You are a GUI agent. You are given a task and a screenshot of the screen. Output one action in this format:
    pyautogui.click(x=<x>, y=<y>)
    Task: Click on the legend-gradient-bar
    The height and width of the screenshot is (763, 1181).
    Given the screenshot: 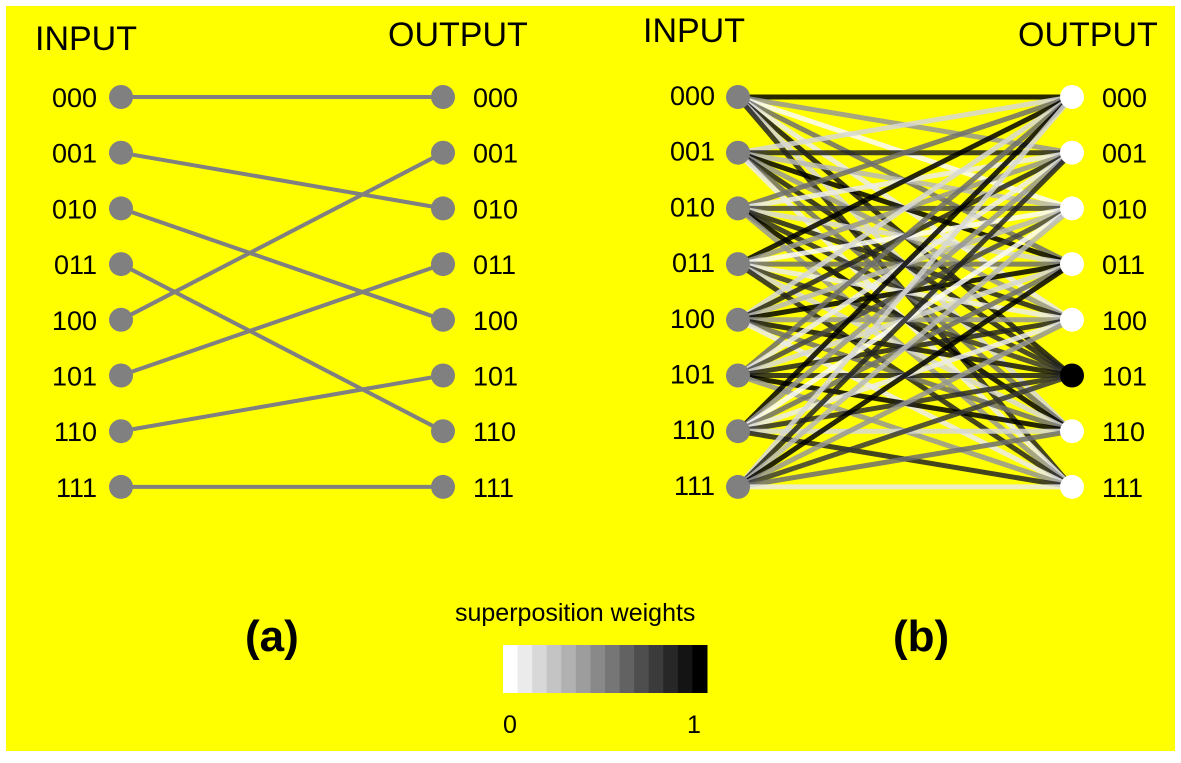 What is the action you would take?
    pyautogui.click(x=605, y=669)
    